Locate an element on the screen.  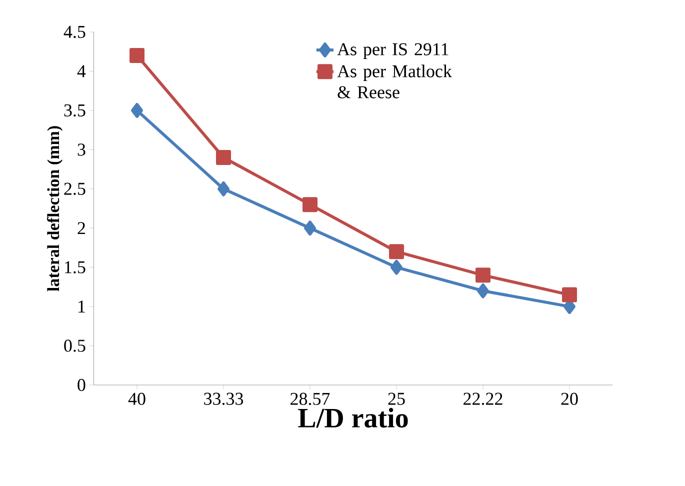
y-tick-label: 1.5 is located at coordinates (75, 267).